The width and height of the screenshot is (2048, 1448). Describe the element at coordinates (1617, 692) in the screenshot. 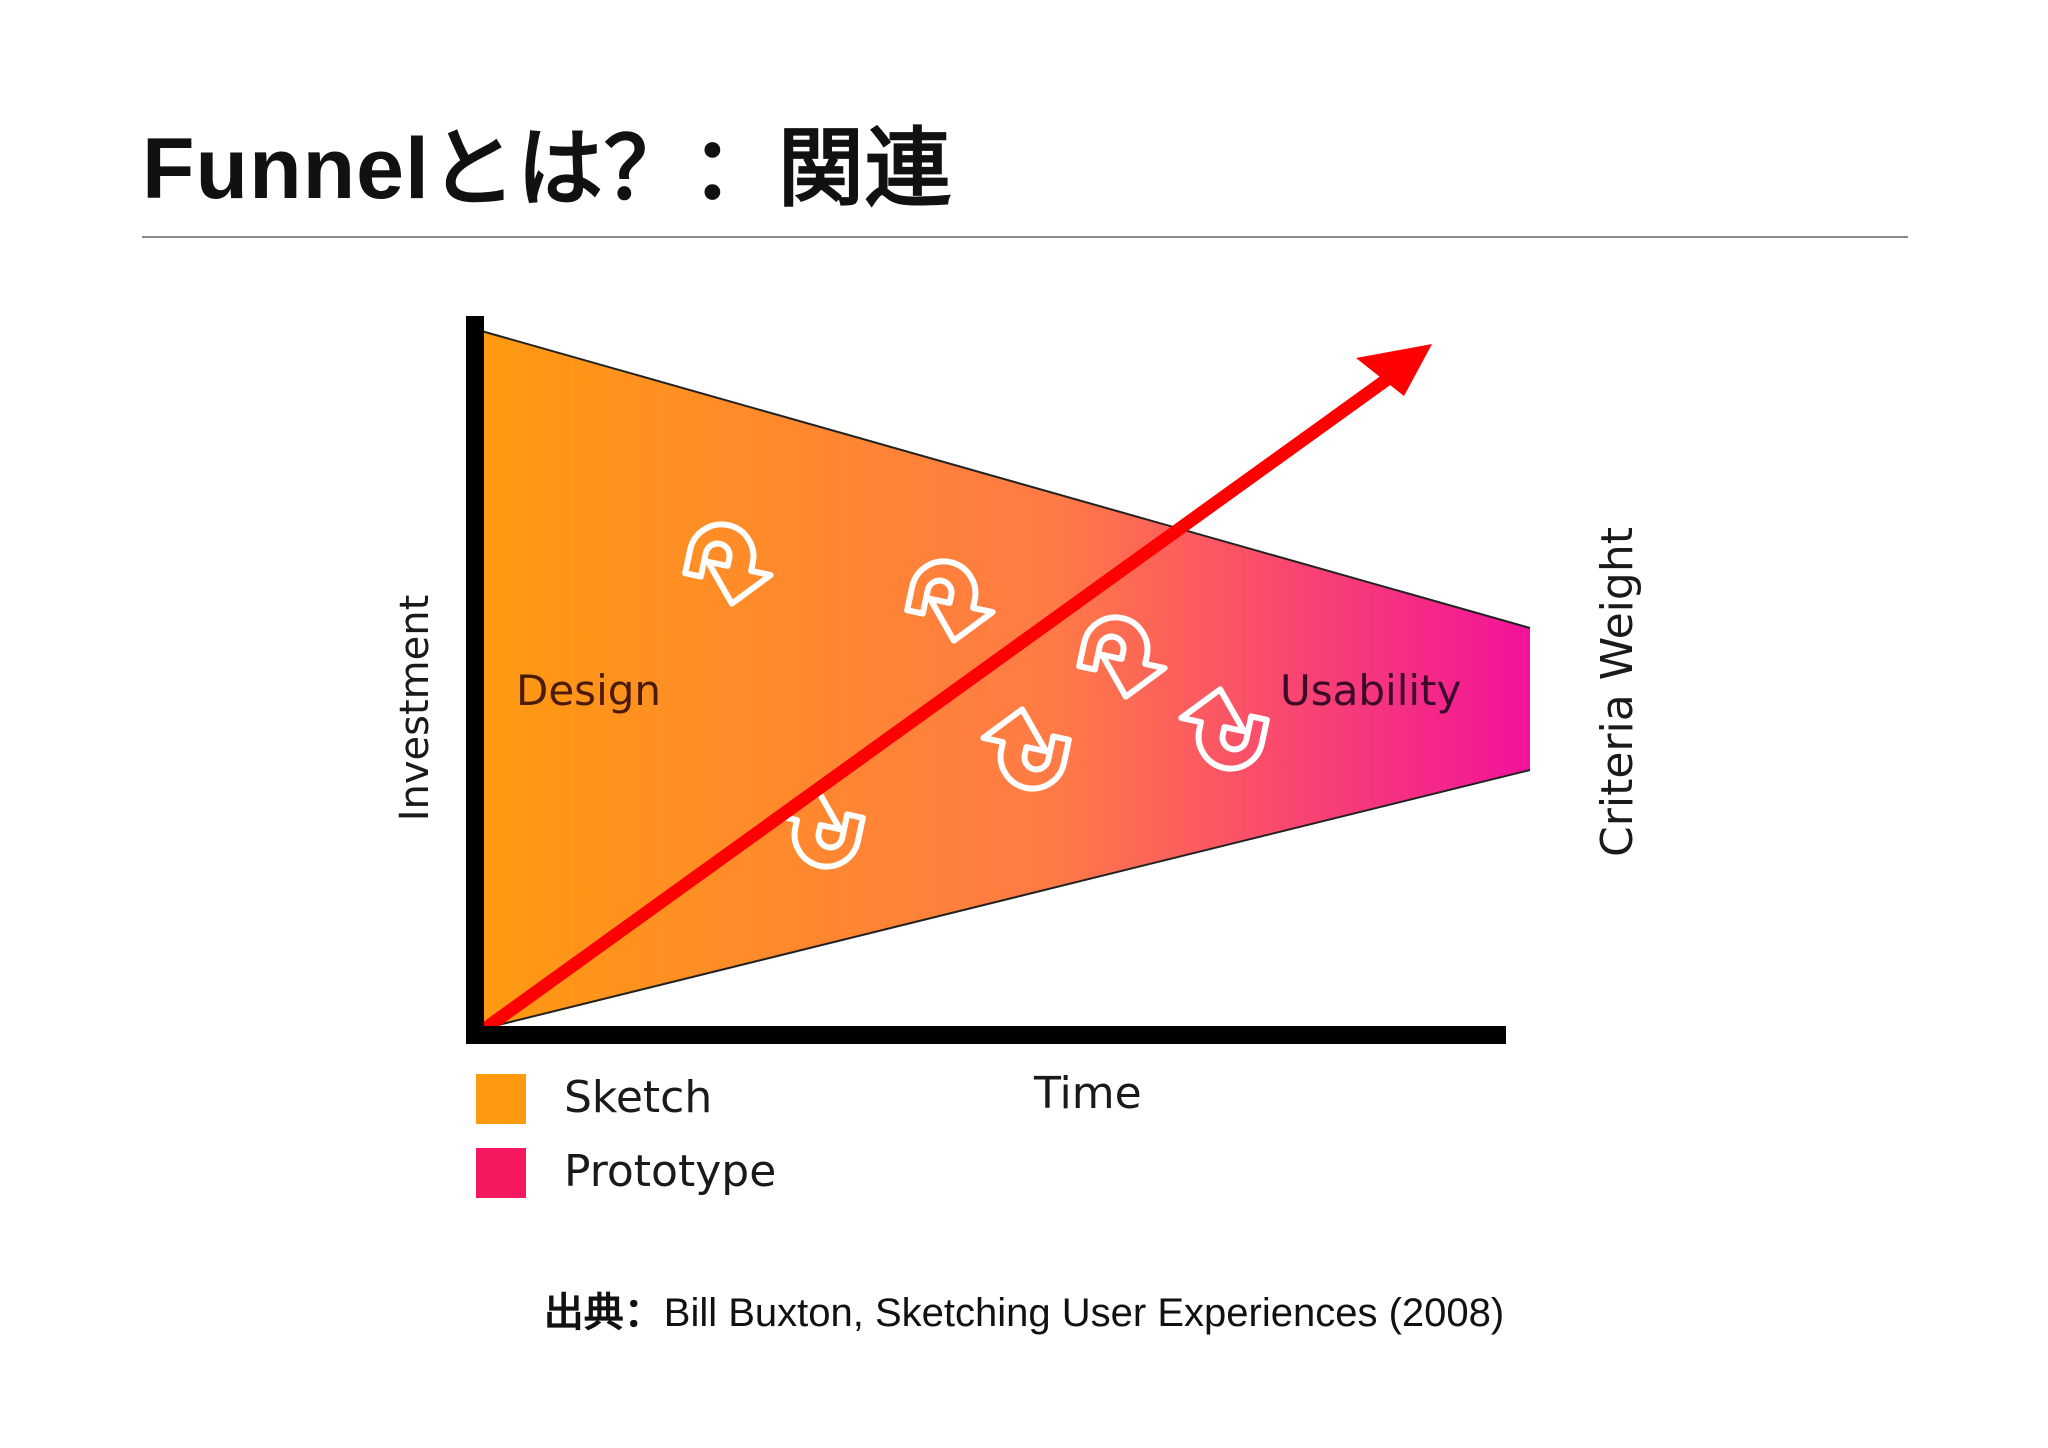

I see `criteria-weight-label: Criteria Weight` at that location.